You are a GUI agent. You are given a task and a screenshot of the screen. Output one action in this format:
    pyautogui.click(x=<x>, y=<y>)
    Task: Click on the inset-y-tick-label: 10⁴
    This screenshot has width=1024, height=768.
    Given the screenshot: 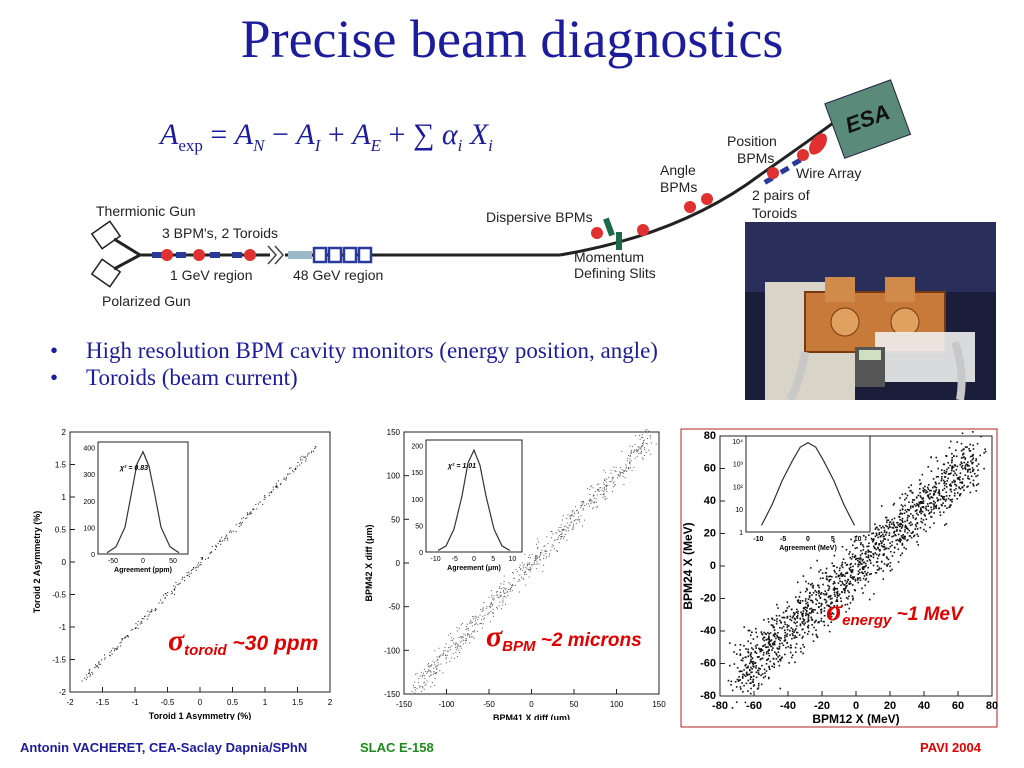 What is the action you would take?
    pyautogui.click(x=737, y=442)
    